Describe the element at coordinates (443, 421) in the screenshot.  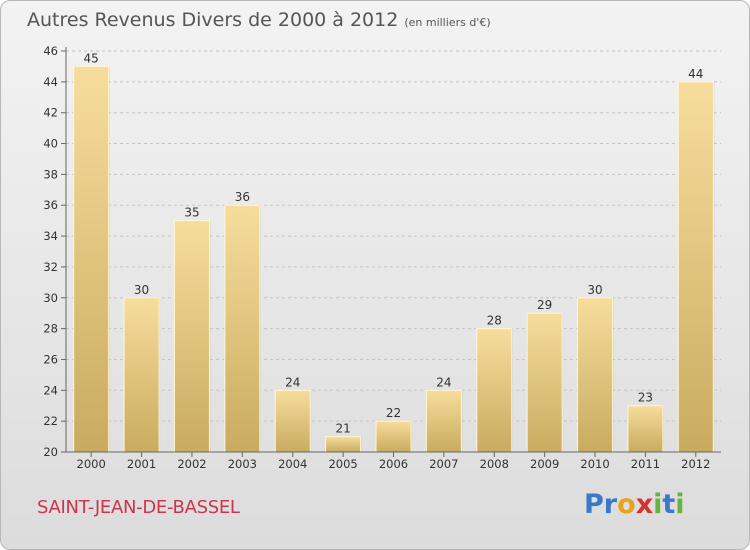
I see `bar-2007` at that location.